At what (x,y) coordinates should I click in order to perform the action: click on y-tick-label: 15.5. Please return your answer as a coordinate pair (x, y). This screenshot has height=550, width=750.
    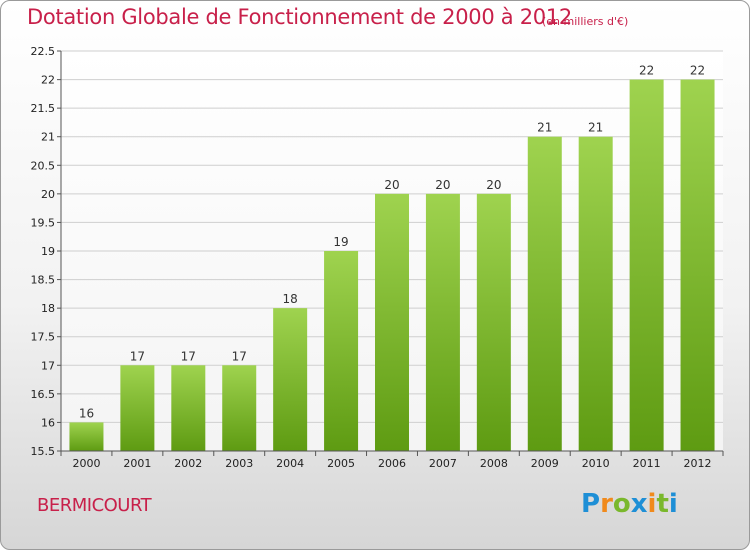
    Looking at the image, I should click on (43, 451).